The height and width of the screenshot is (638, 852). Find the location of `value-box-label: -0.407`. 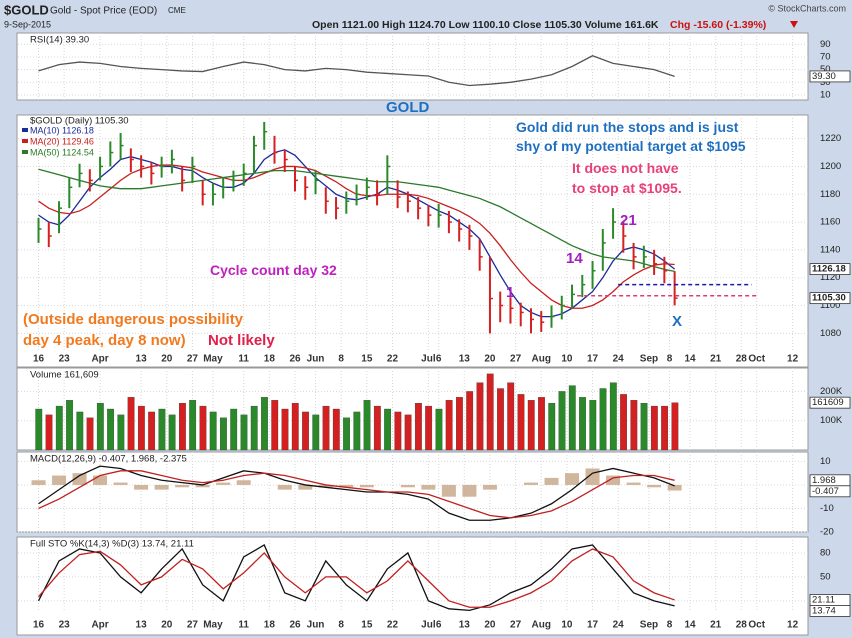

value-box-label: -0.407 is located at coordinates (825, 491).